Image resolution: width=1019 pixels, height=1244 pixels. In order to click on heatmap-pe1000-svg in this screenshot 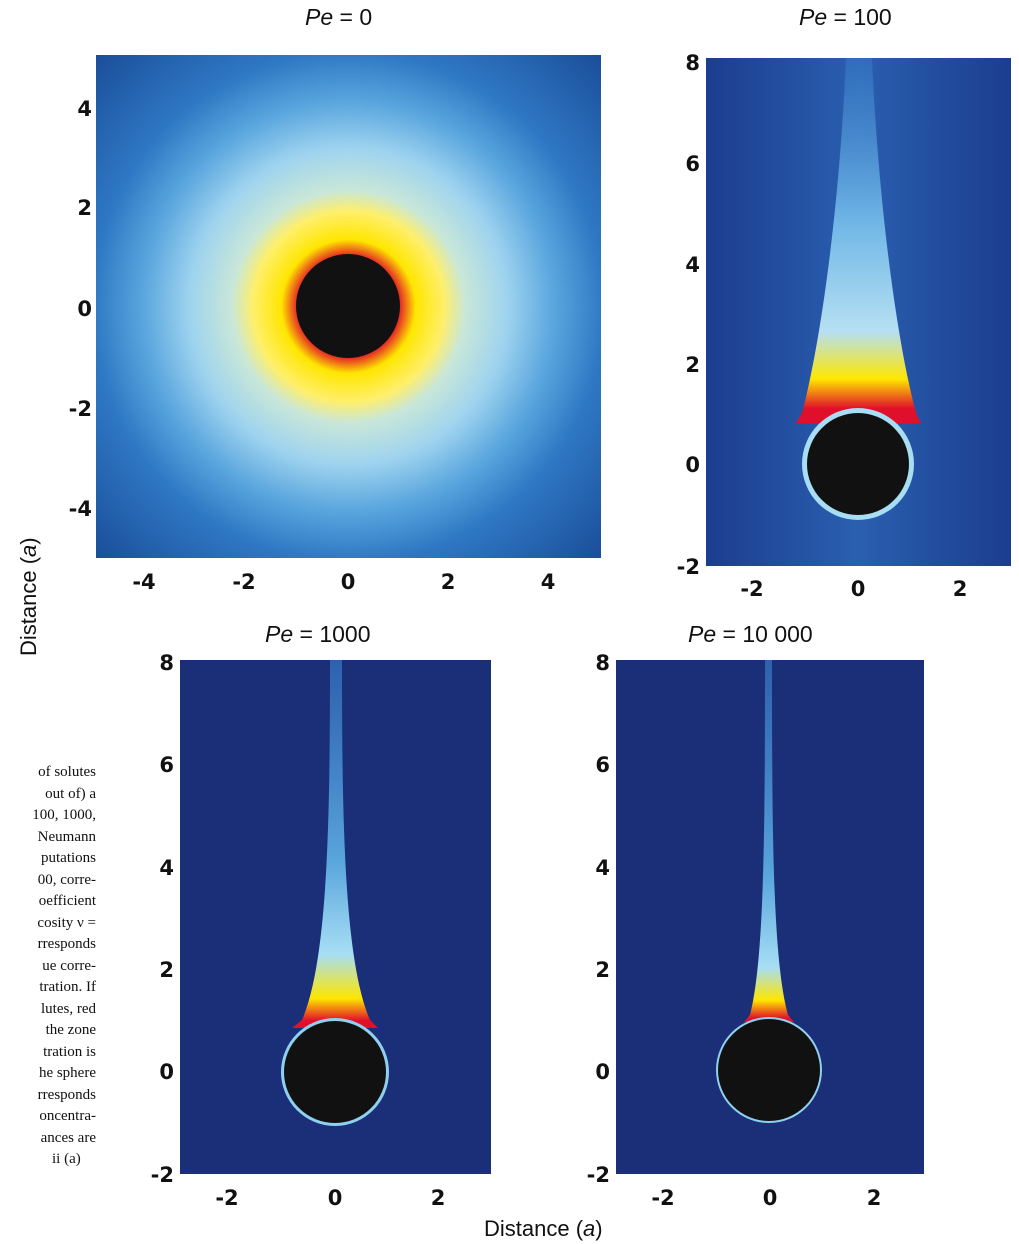, I will do `click(335, 917)`.